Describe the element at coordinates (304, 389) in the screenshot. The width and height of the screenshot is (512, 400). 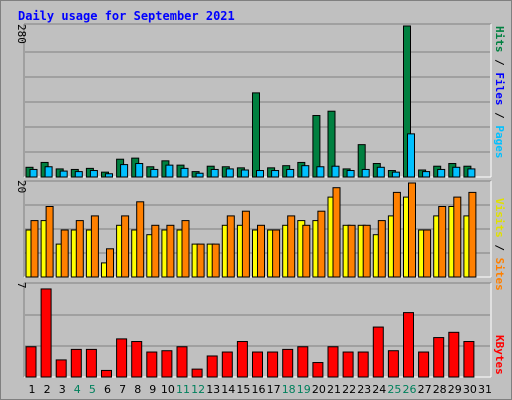
I see `x-tick-label: 19` at that location.